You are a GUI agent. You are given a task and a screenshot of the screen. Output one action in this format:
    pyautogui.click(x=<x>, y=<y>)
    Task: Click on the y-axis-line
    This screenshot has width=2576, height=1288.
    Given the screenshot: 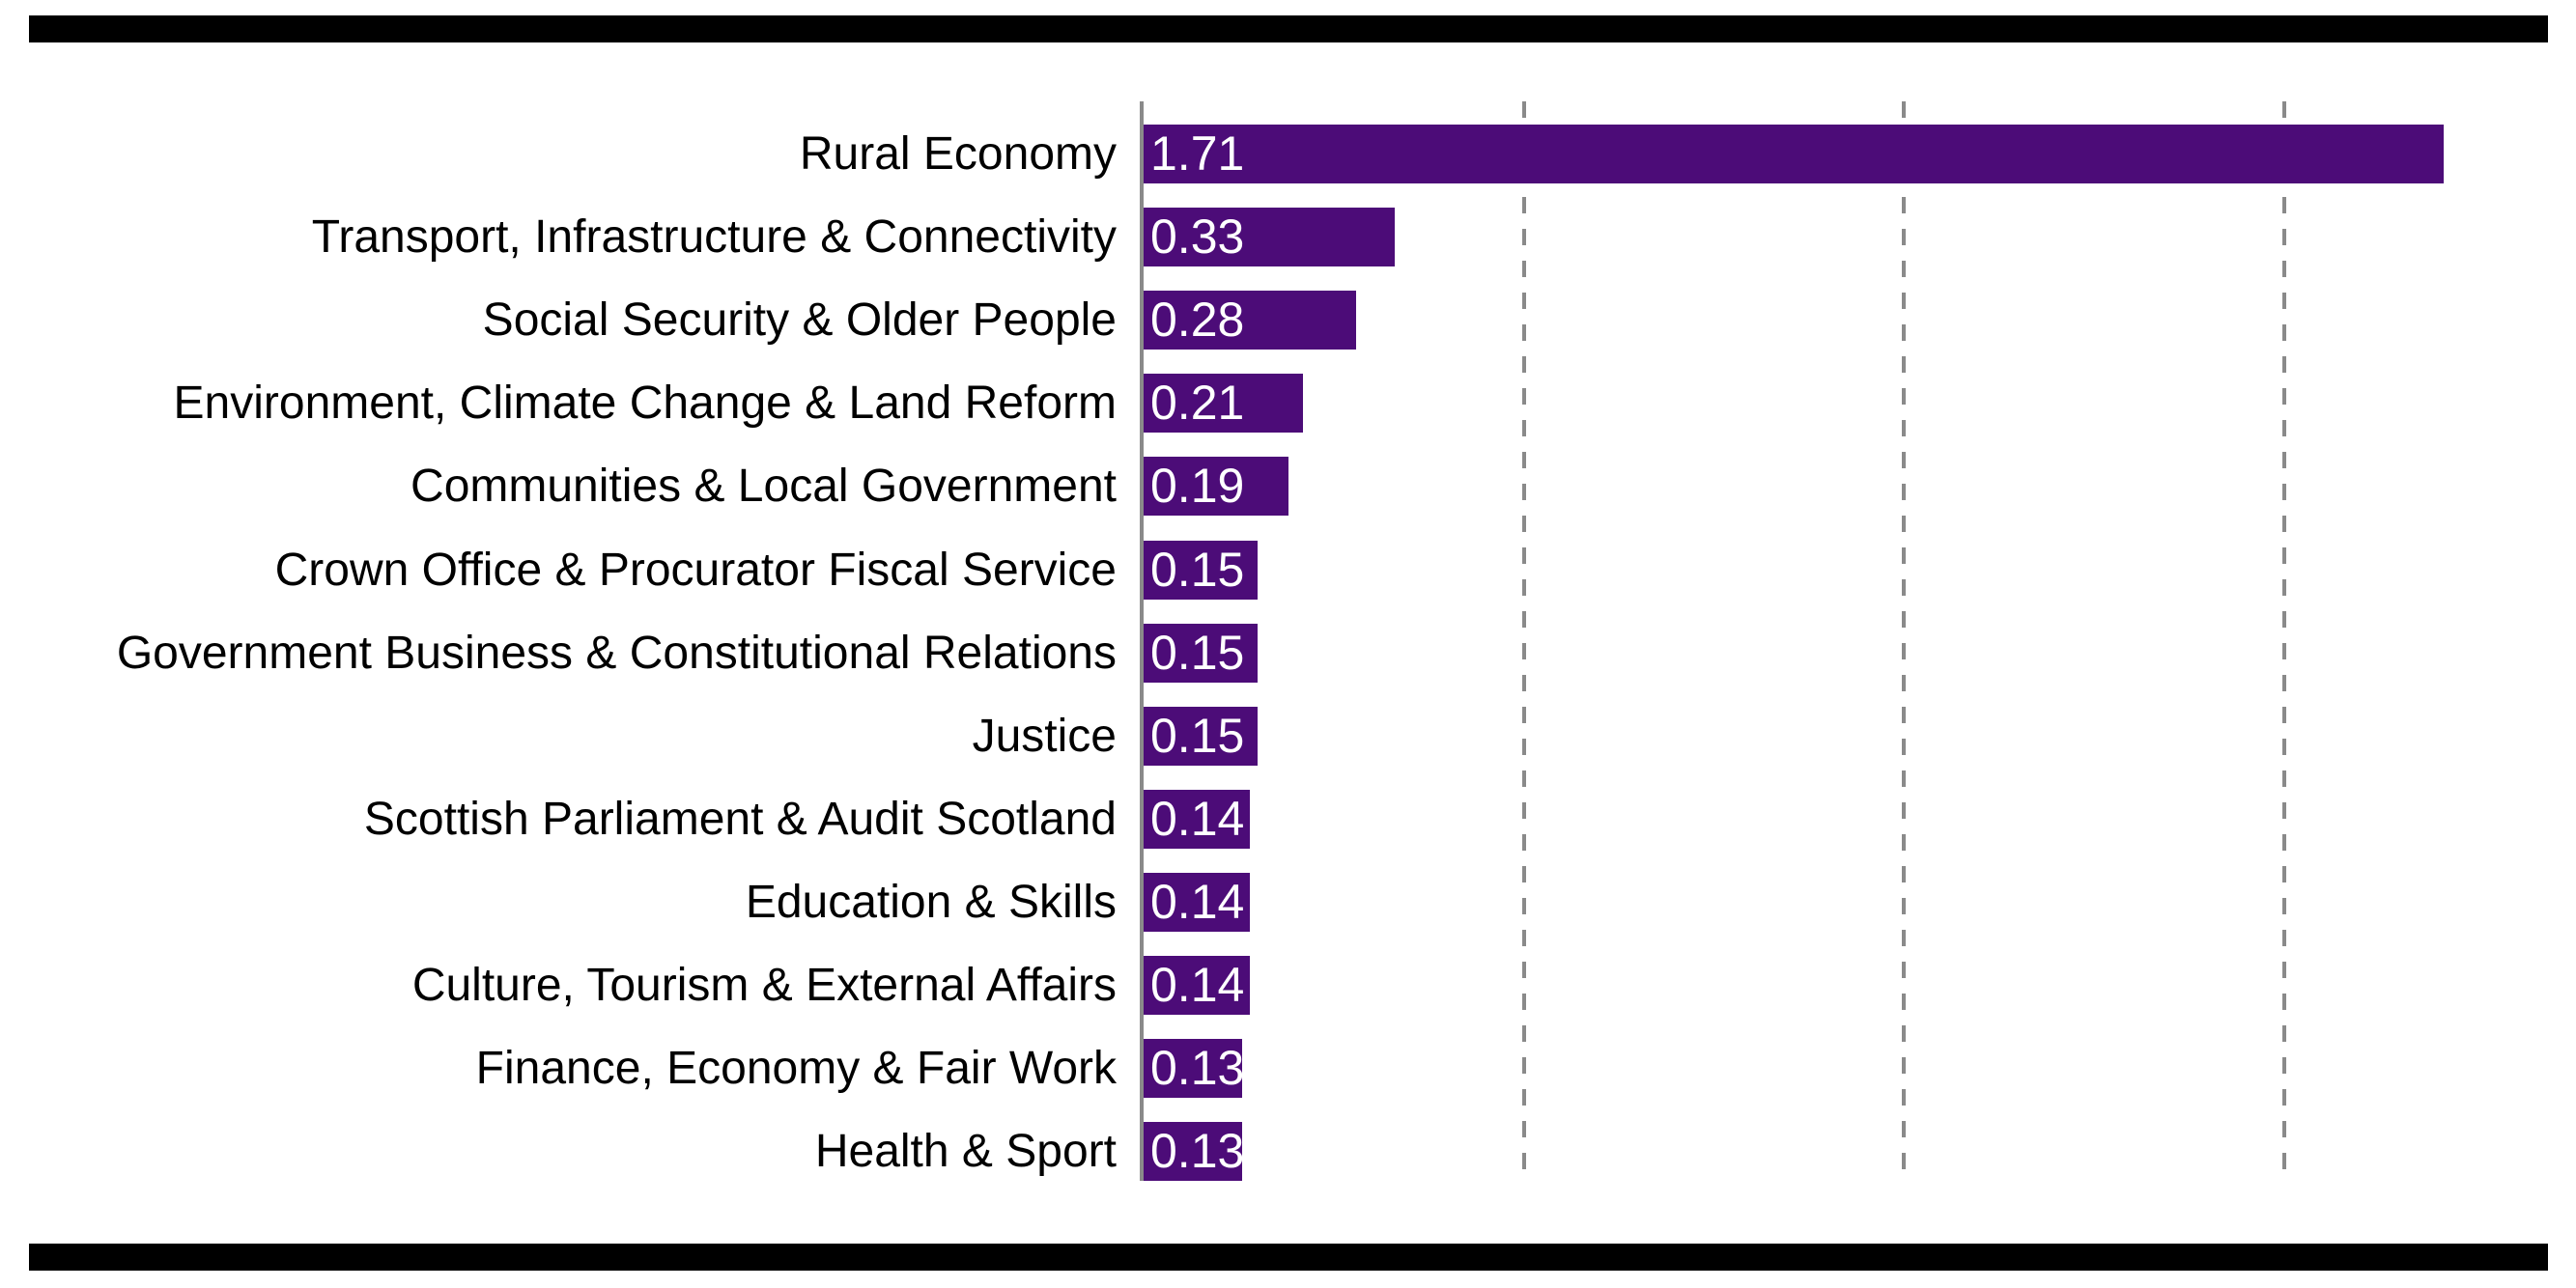 What is the action you would take?
    pyautogui.click(x=1142, y=641)
    